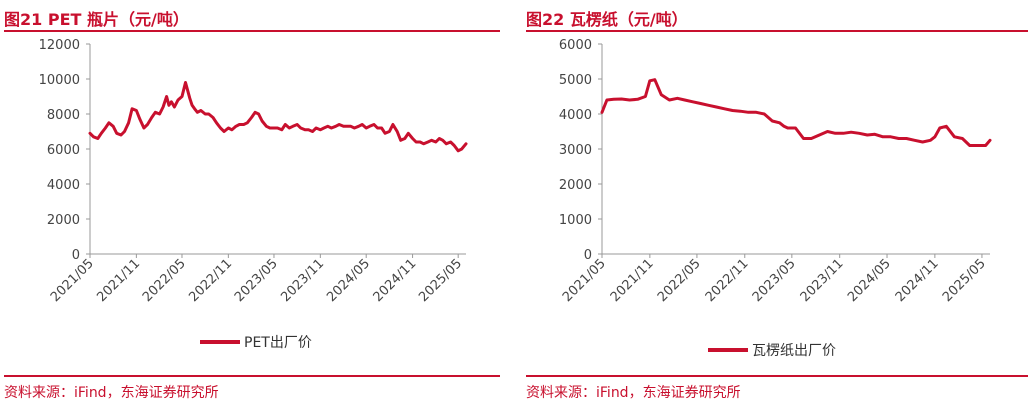 The width and height of the screenshot is (1032, 408). Describe the element at coordinates (96, 19) in the screenshot. I see `chart-title: 图21 PET 瓶片（元/吨）` at that location.